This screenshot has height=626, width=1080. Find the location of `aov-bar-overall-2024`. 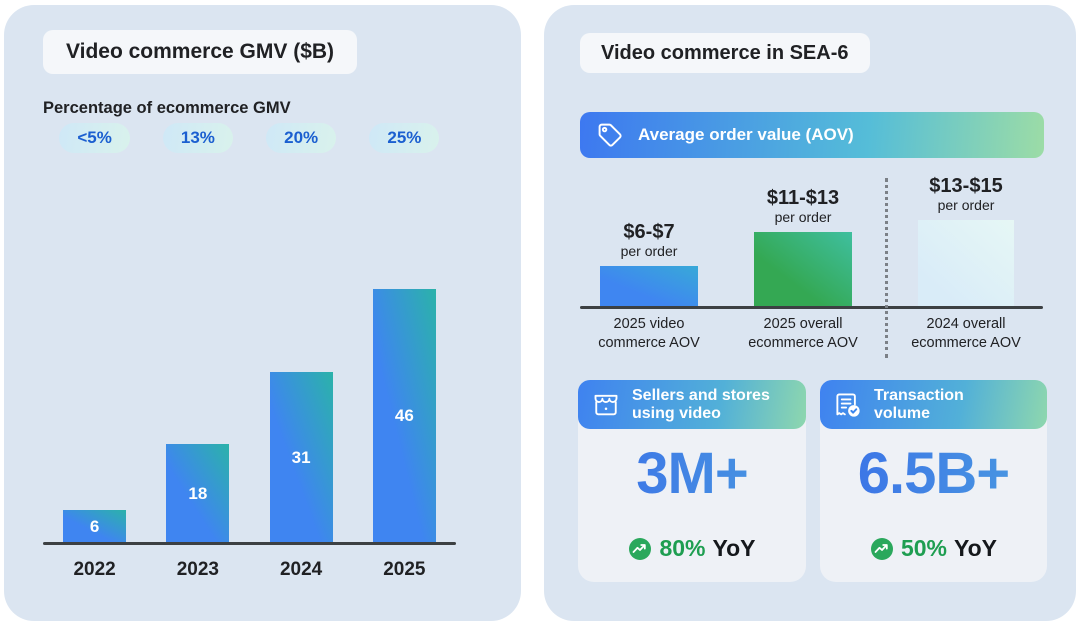

aov-bar-overall-2024 is located at coordinates (966, 263).